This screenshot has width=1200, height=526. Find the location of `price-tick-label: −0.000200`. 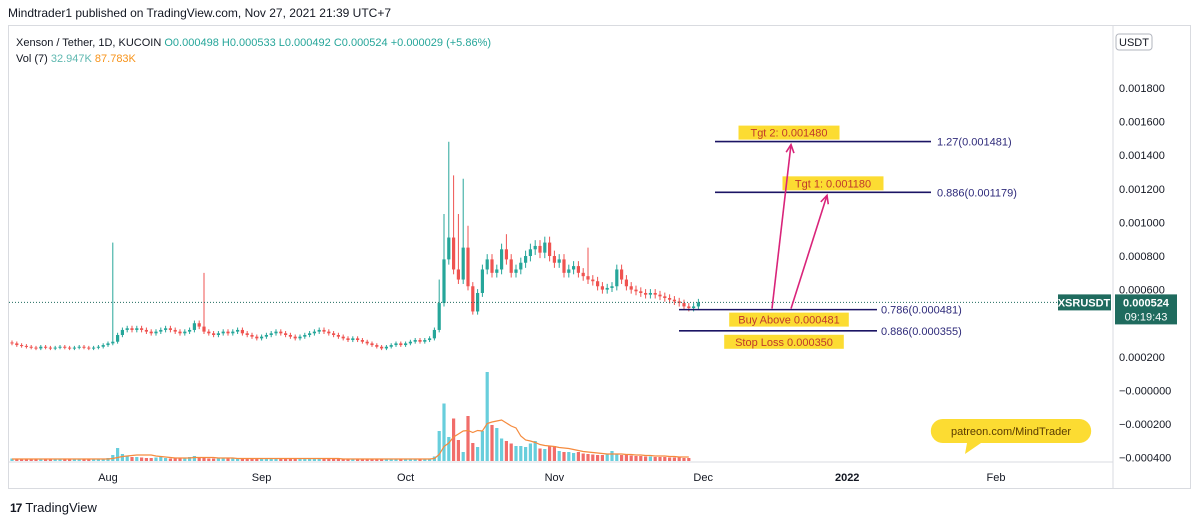

price-tick-label: −0.000200 is located at coordinates (1145, 425).